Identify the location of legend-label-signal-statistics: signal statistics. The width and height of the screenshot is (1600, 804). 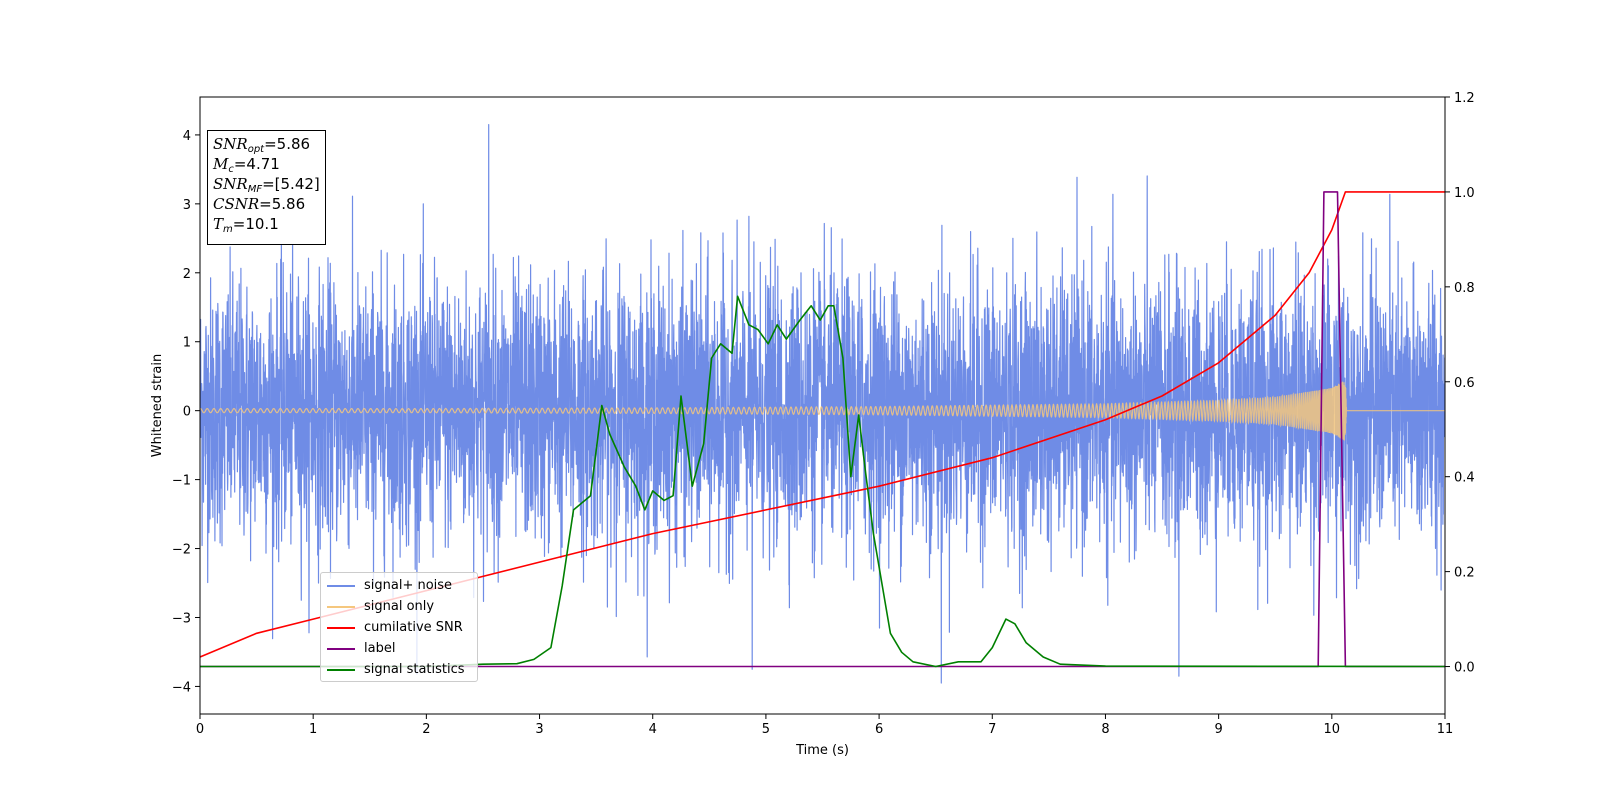
(414, 669).